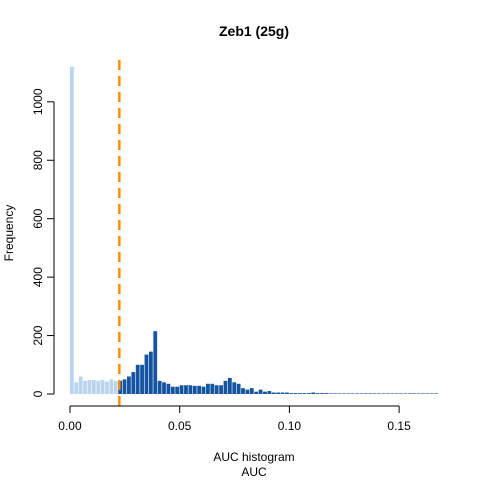  Describe the element at coordinates (38, 393) in the screenshot. I see `y-tick-label: 0` at that location.